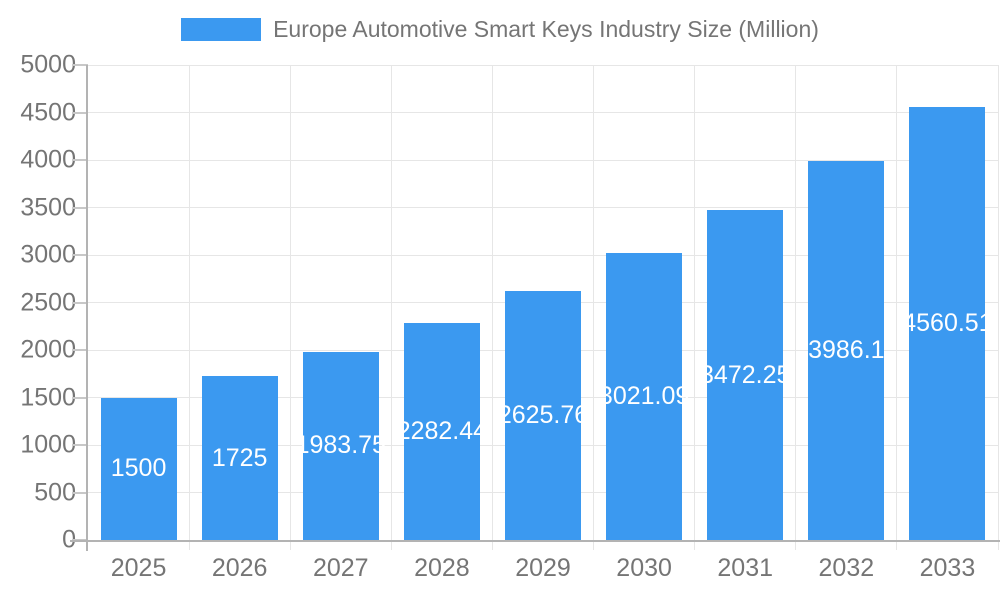 The height and width of the screenshot is (600, 1000). I want to click on y-axis-label: 4500, so click(48, 112).